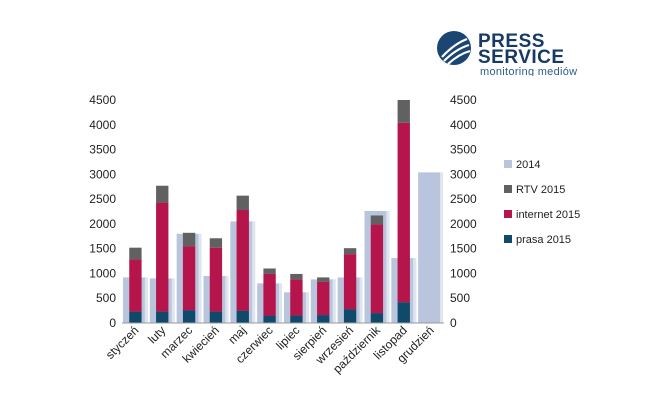 This screenshot has width=672, height=420. What do you see at coordinates (548, 215) in the screenshot?
I see `legend-label-3: internet 2015` at bounding box center [548, 215].